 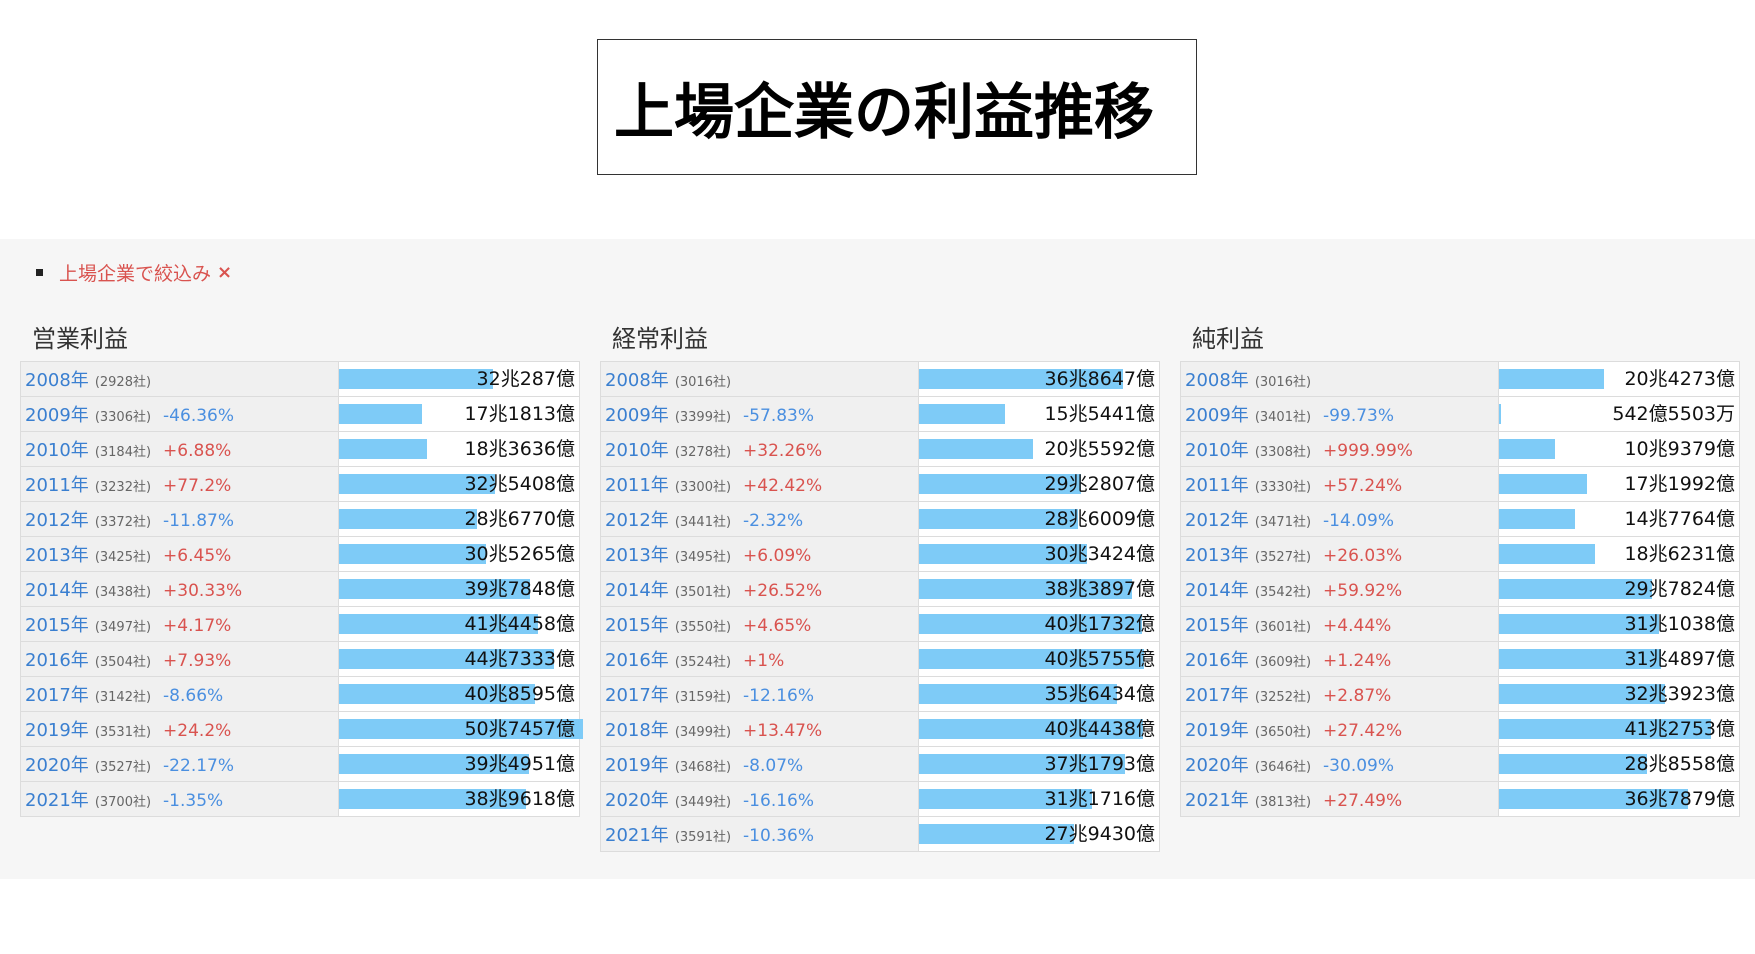 What do you see at coordinates (1339, 694) in the screenshot?
I see `row-label-cell: 2017年 (3252社) +2.87%` at bounding box center [1339, 694].